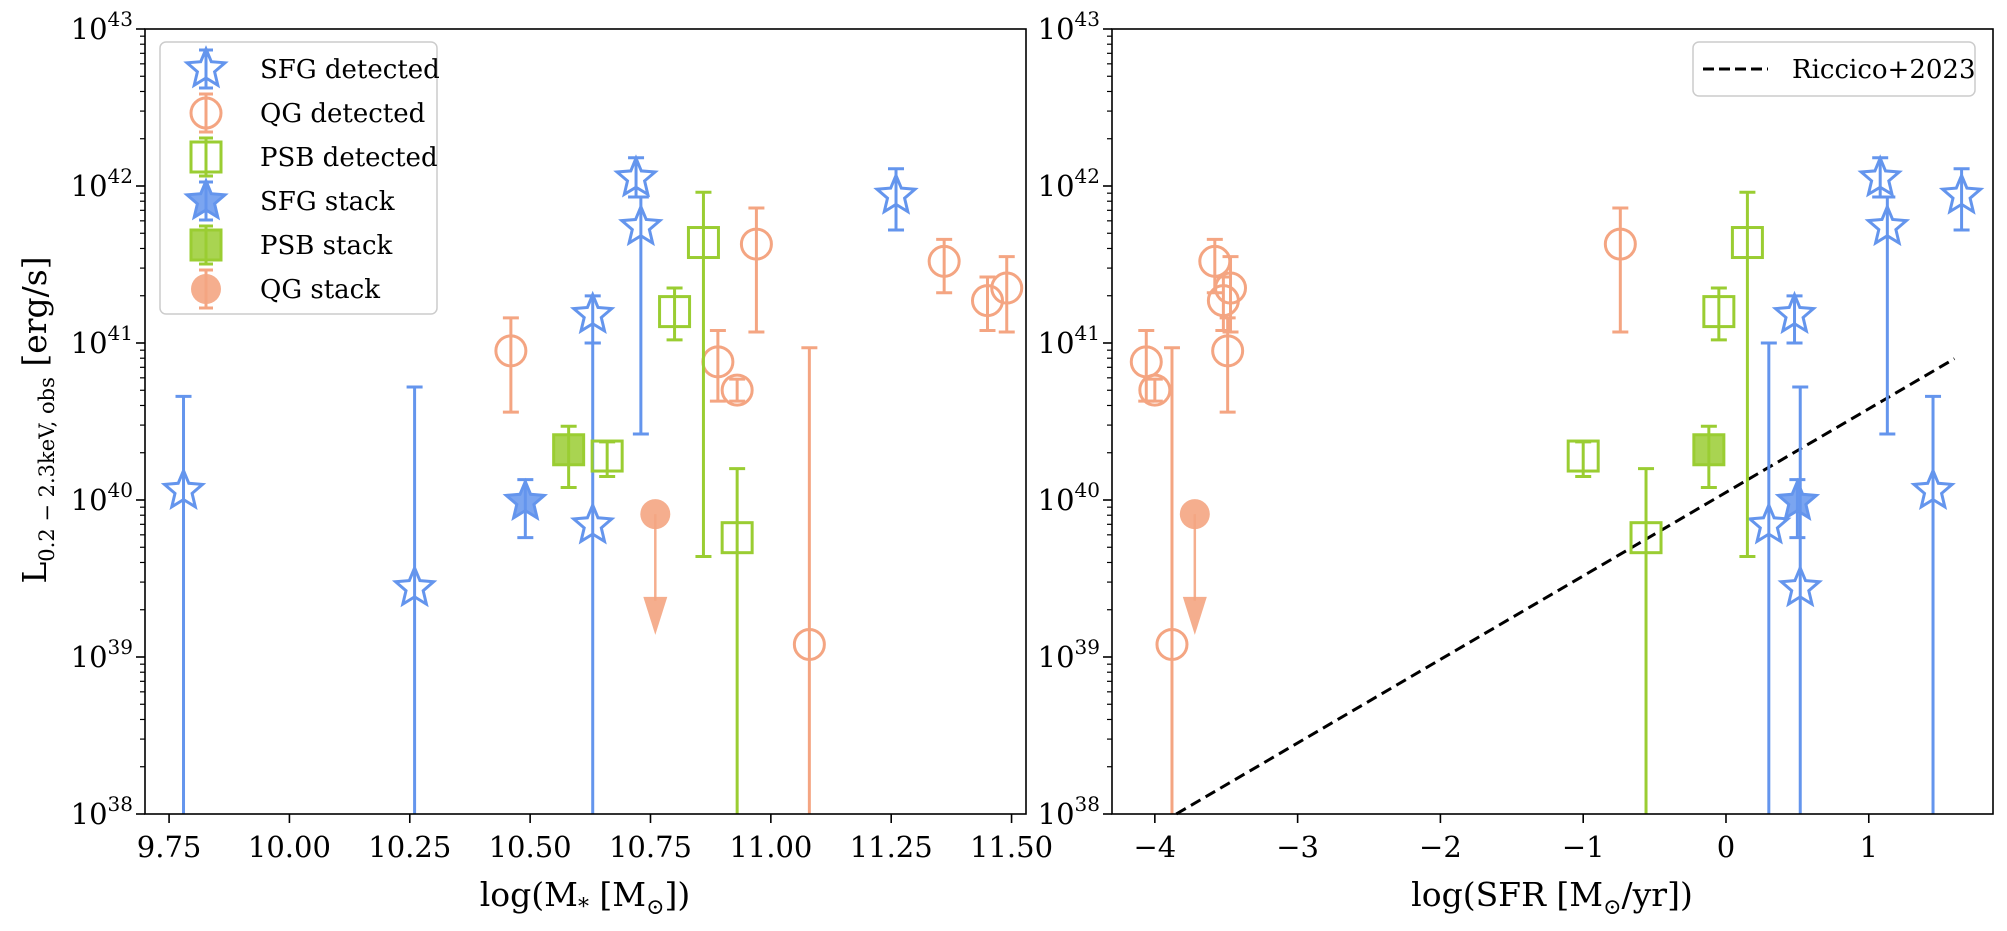  What do you see at coordinates (350, 70) in the screenshot?
I see `legend-label-sfg-detected: SFG detected` at bounding box center [350, 70].